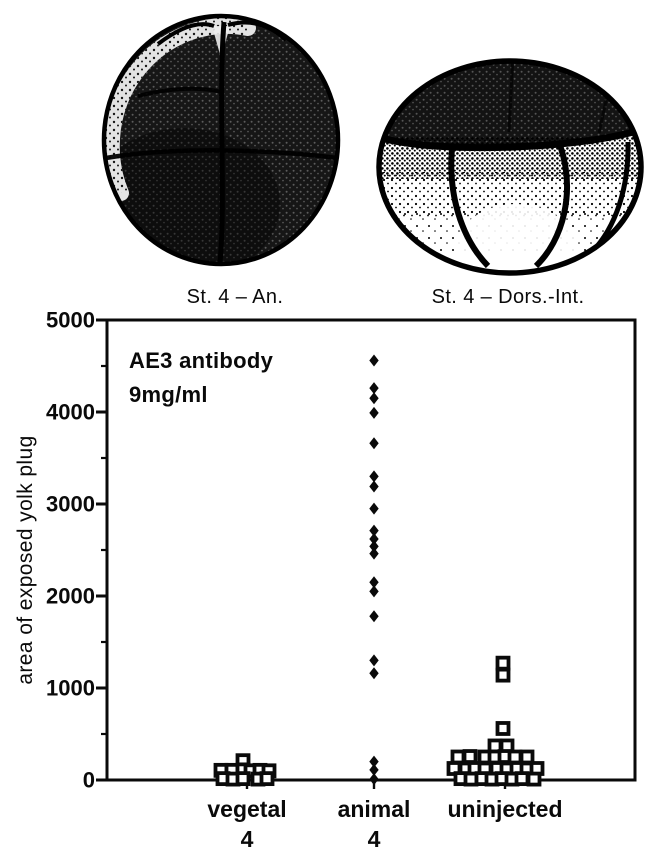  Describe the element at coordinates (70, 596) in the screenshot. I see `y-tick-label: 2000` at that location.